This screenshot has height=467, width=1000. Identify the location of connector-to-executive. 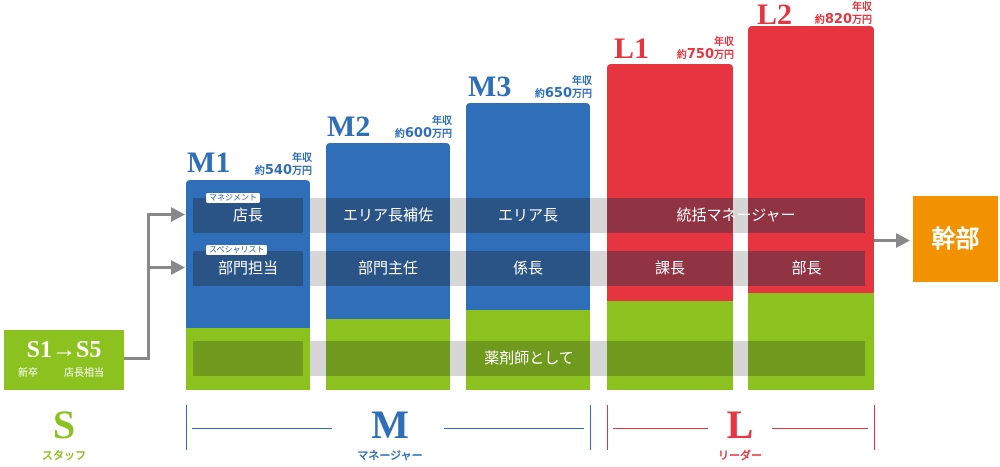
(886, 240).